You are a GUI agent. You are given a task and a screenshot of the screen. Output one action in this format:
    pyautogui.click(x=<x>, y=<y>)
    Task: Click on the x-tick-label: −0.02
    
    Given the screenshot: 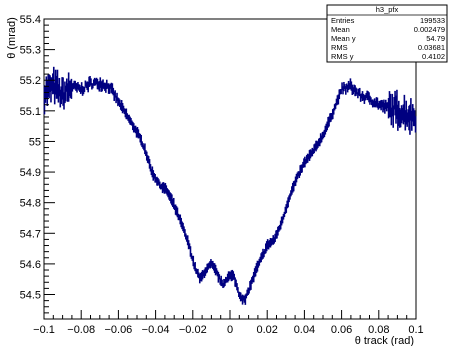 What is the action you would take?
    pyautogui.click(x=193, y=330)
    